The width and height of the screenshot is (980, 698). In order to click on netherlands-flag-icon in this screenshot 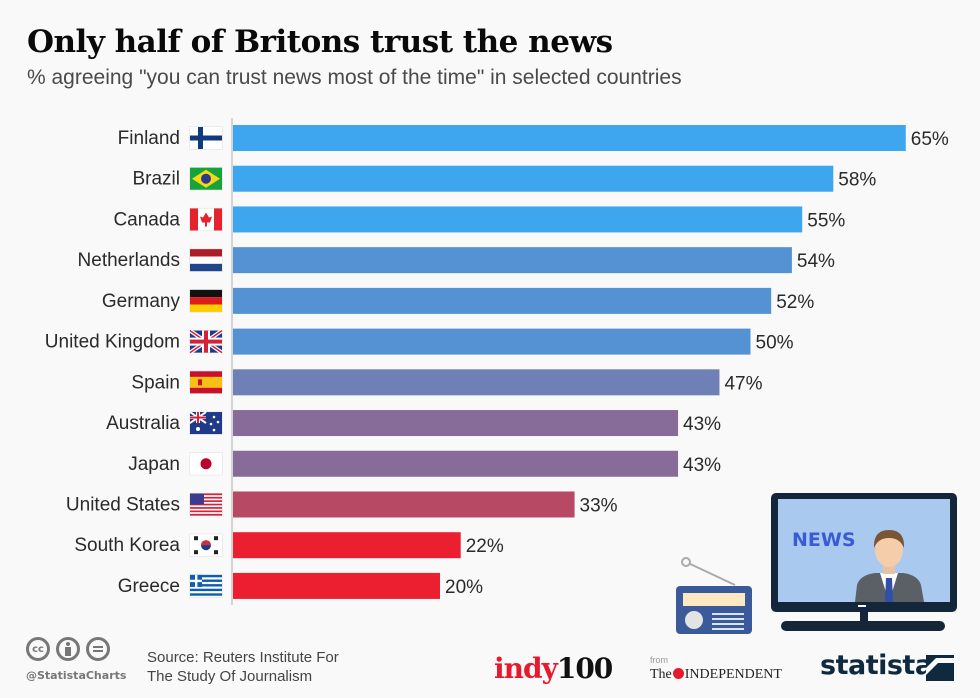, I will do `click(206, 260)`.